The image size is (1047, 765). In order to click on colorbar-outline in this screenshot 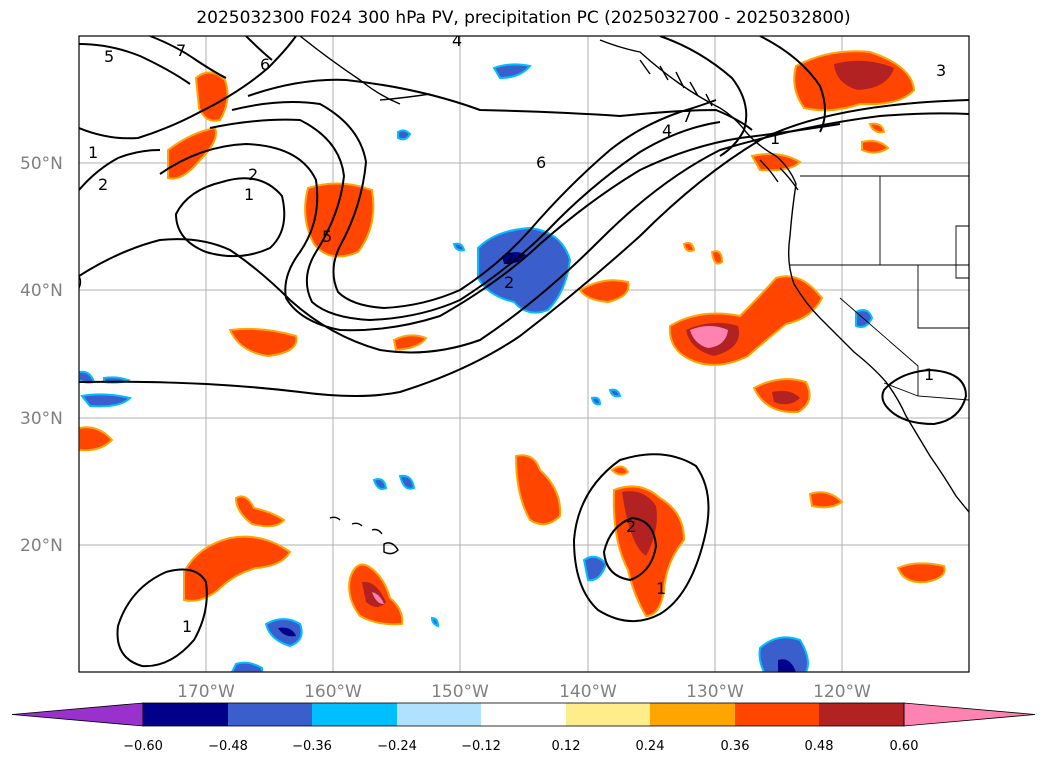, I will do `click(523, 714)`.